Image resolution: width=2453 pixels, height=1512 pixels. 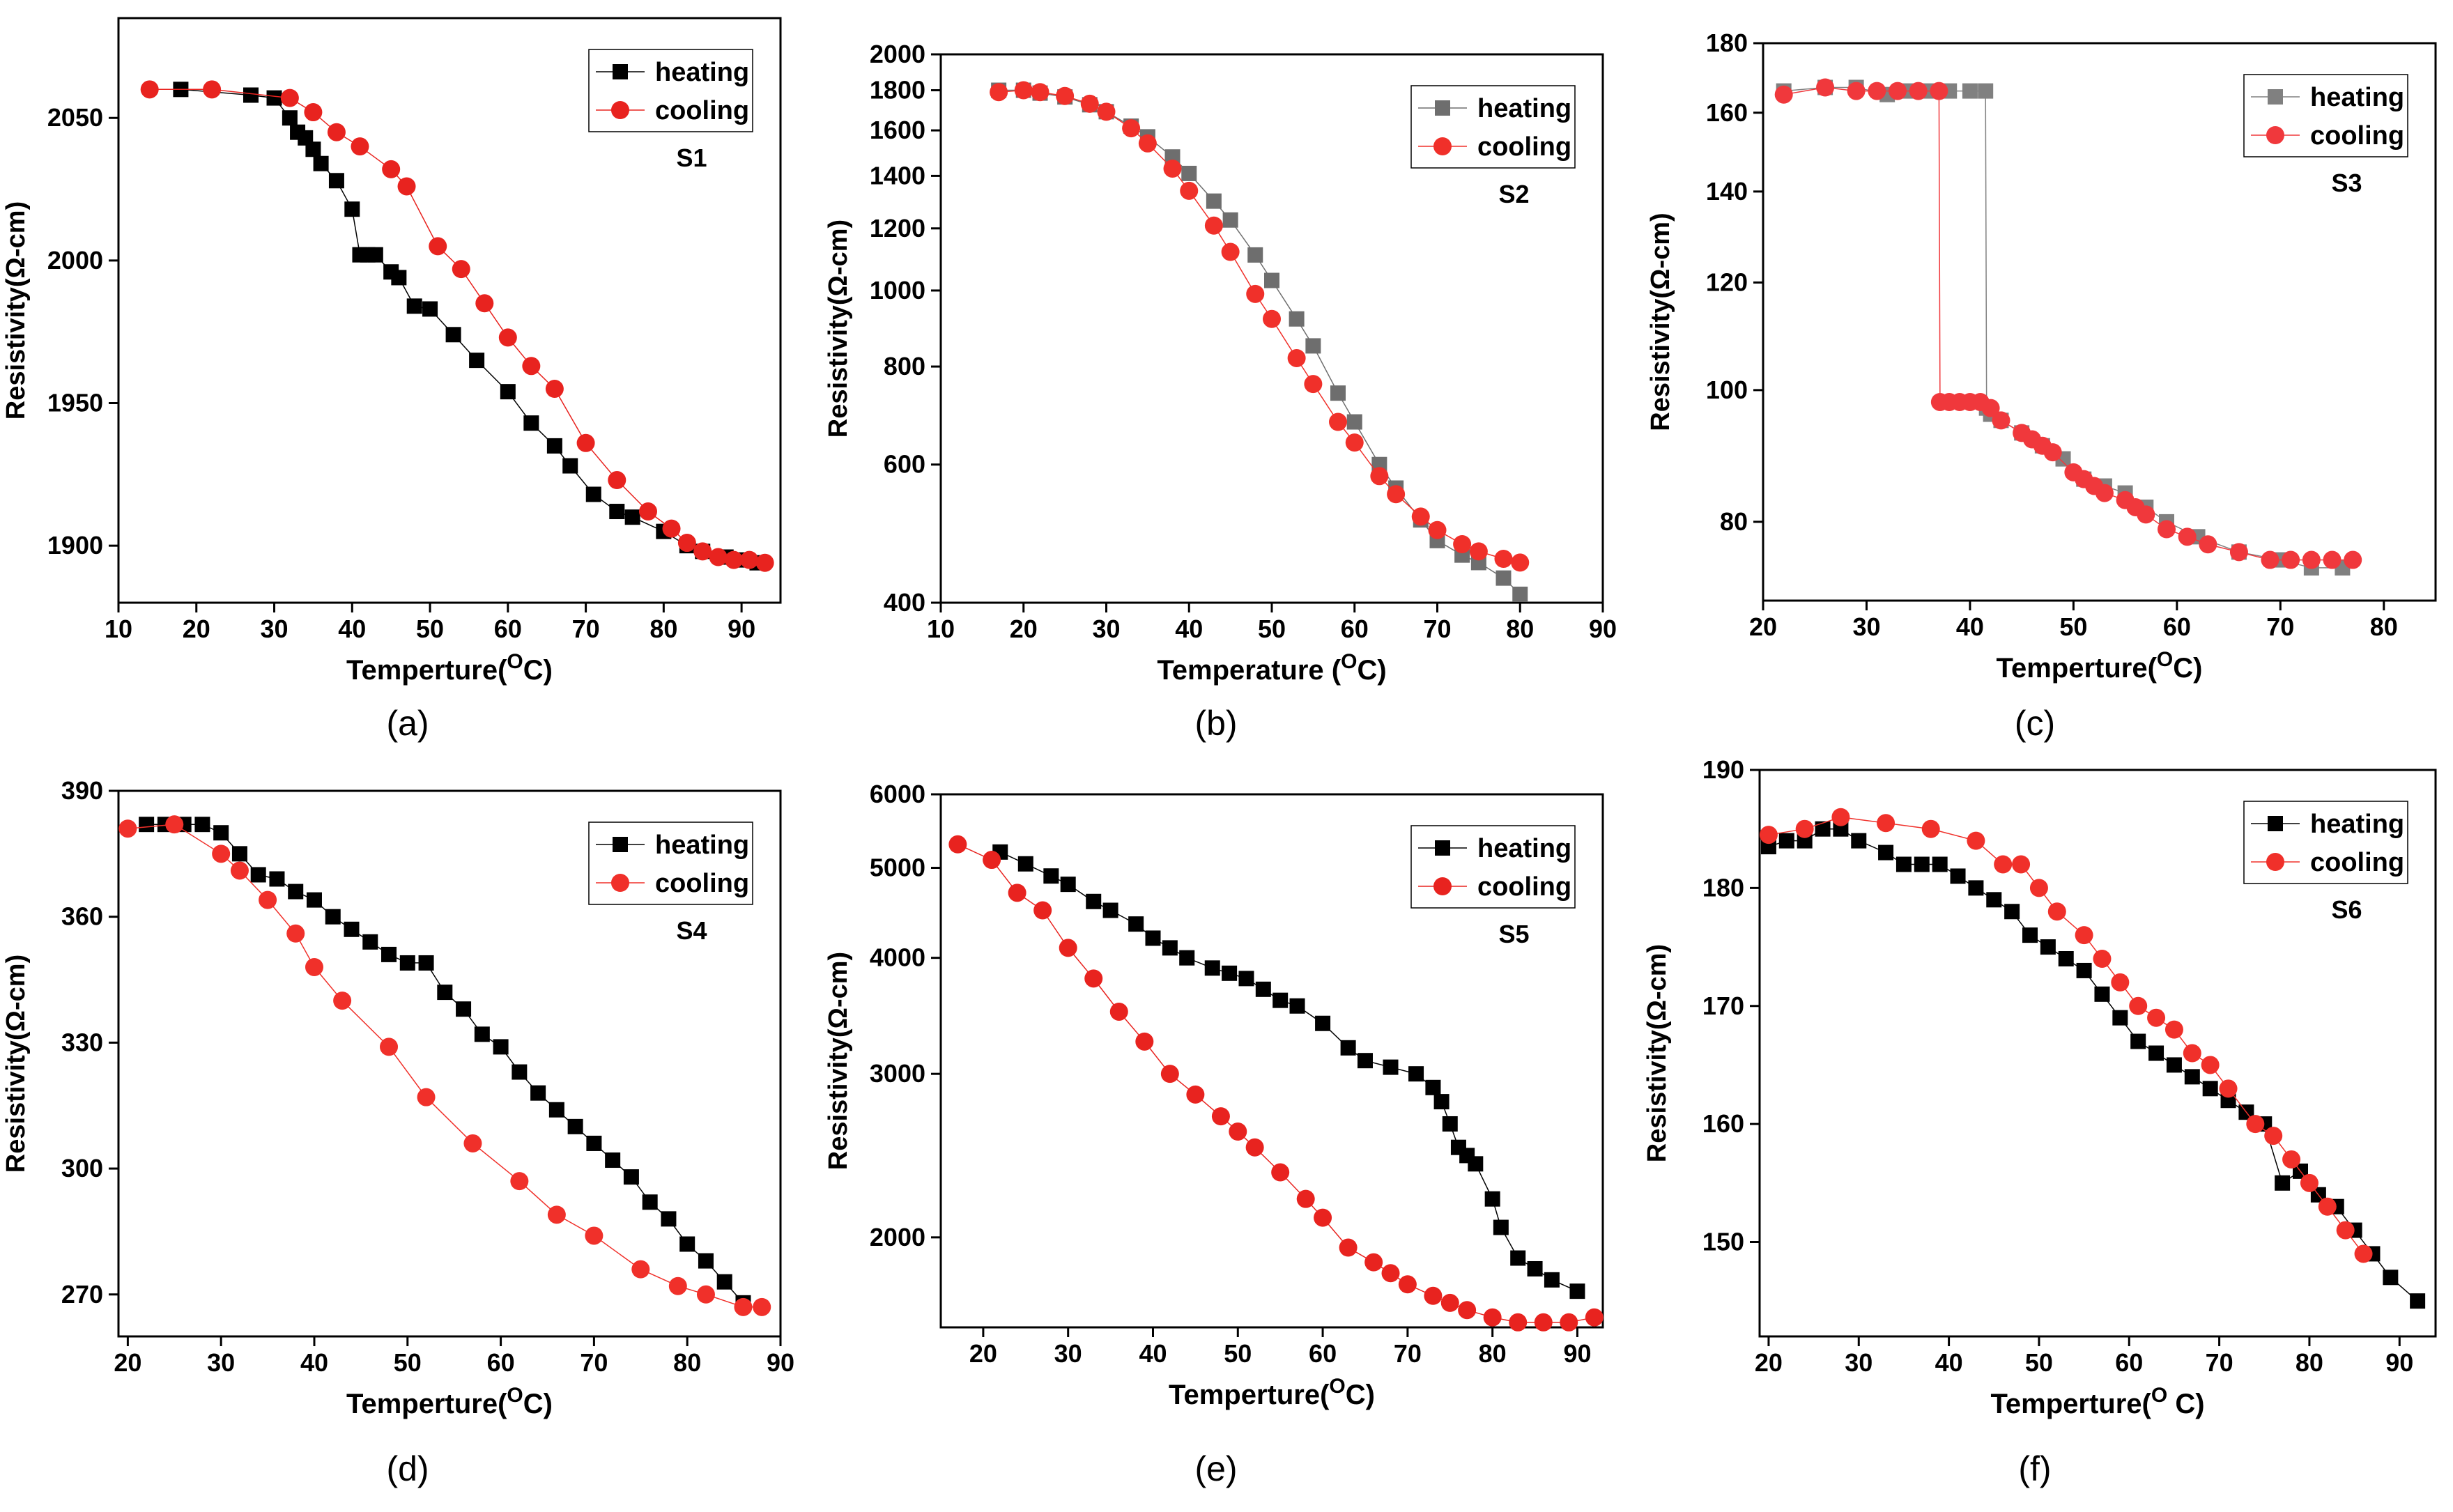 What do you see at coordinates (1493, 1353) in the screenshot?
I see `x-tick-label: 80` at bounding box center [1493, 1353].